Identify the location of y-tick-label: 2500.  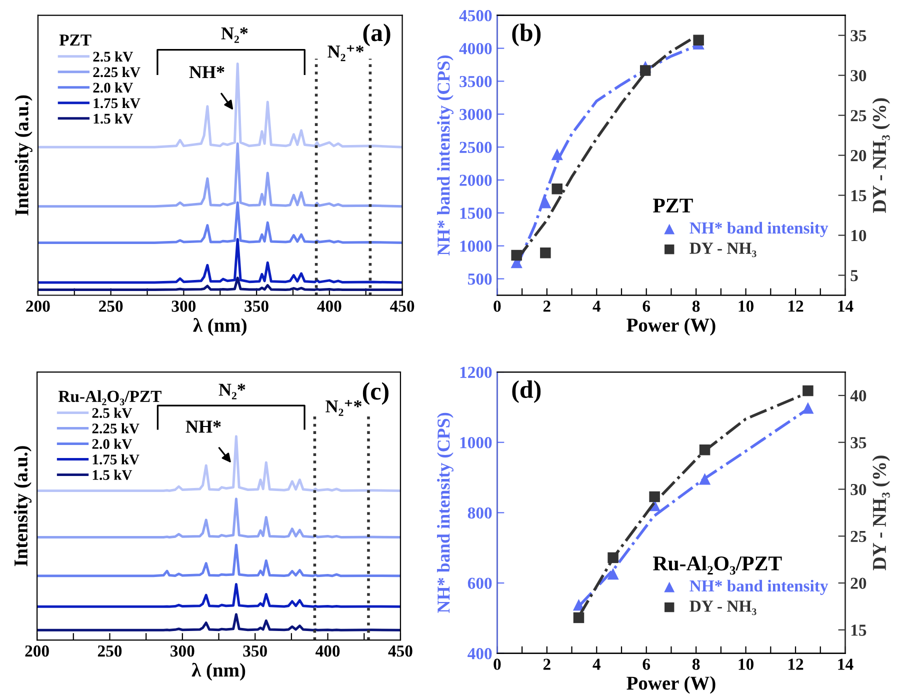
(476, 148).